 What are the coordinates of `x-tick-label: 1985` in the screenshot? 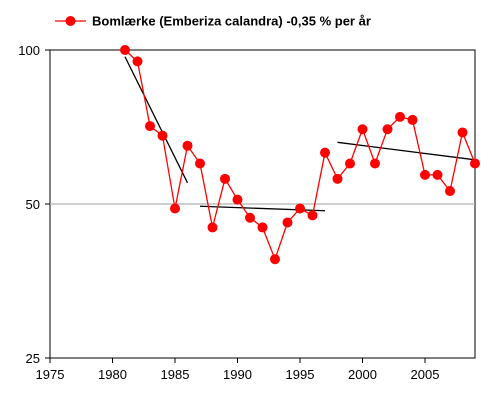 It's located at (175, 374).